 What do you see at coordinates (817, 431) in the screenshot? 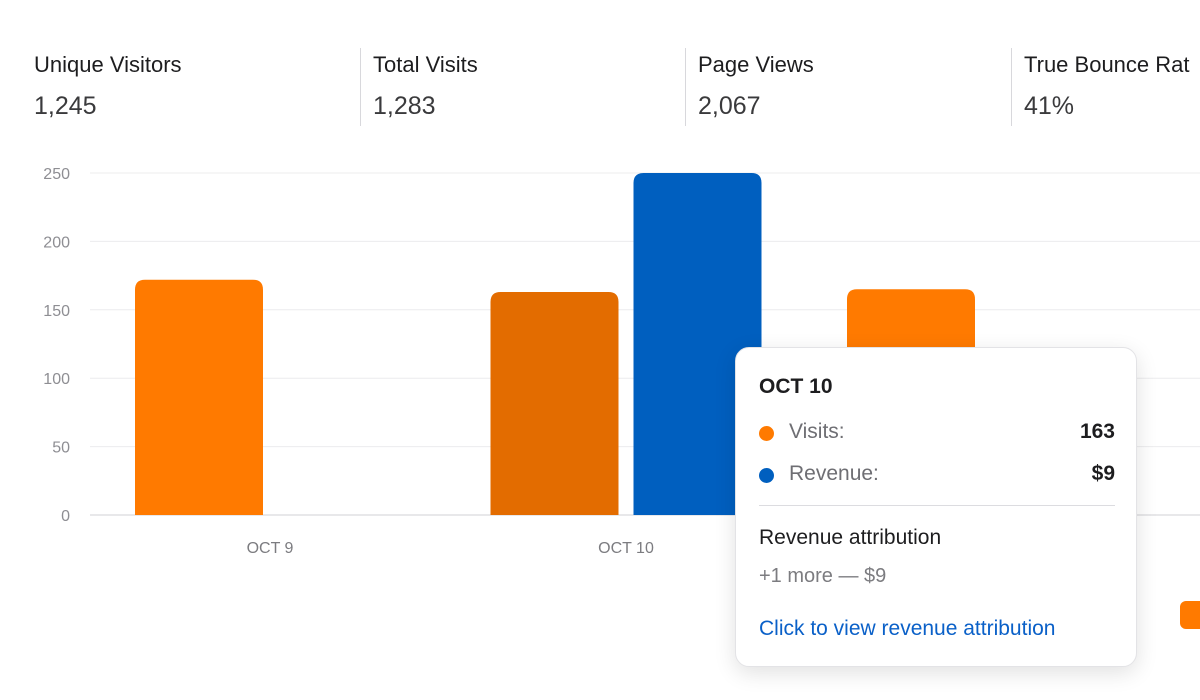
I see `tooltip-key: Visits:` at bounding box center [817, 431].